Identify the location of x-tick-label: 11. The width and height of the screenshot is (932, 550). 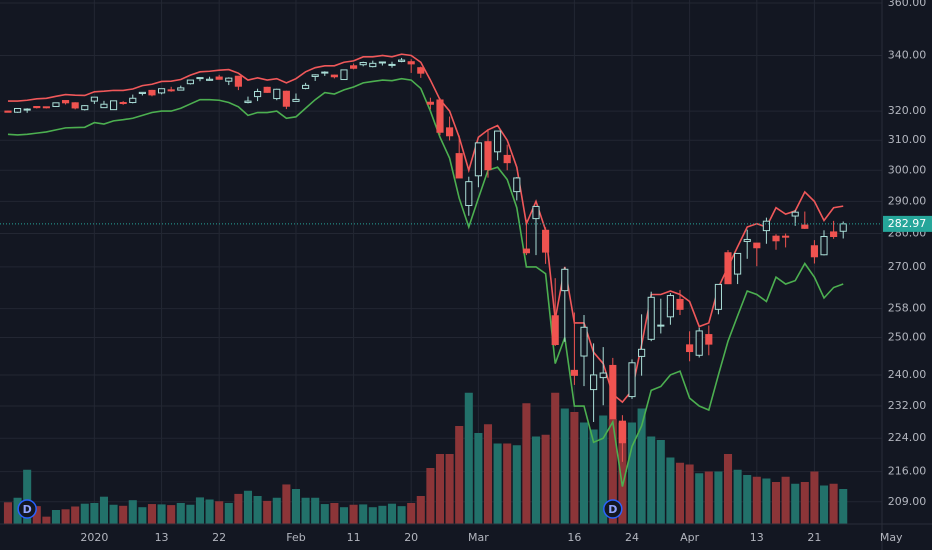
(354, 537).